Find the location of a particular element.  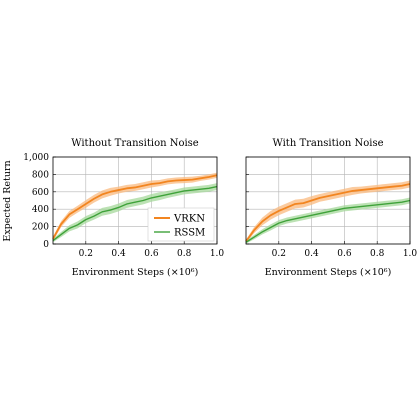

x-tick-label-left: 0.8 is located at coordinates (184, 254).